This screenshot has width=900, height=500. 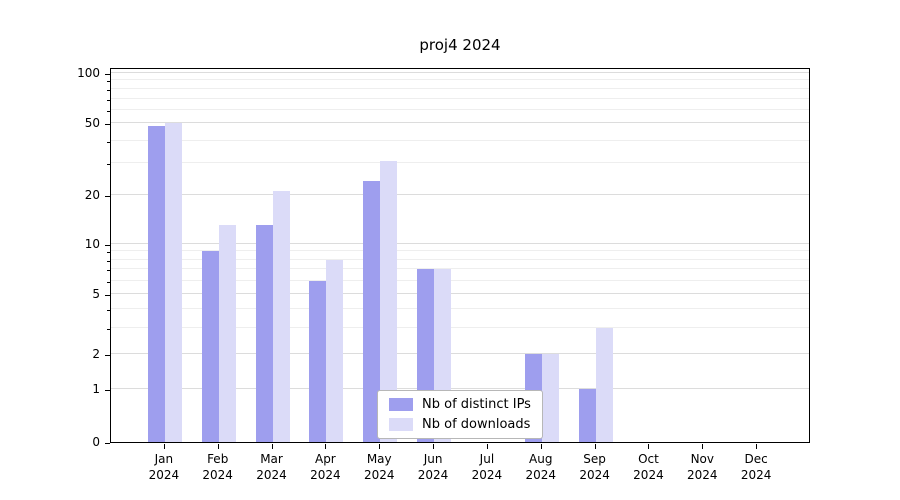 I want to click on ytick-label-10: 10, so click(x=92, y=243).